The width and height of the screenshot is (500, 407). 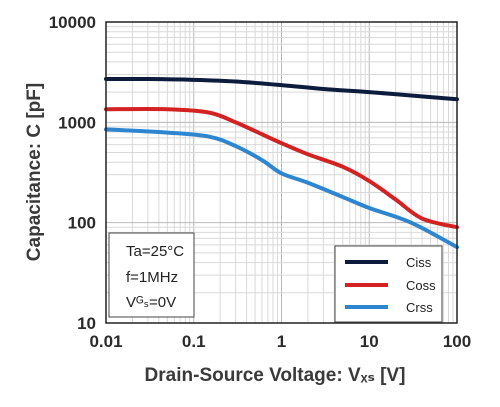 I want to click on y-tick-label: 100, so click(x=82, y=223).